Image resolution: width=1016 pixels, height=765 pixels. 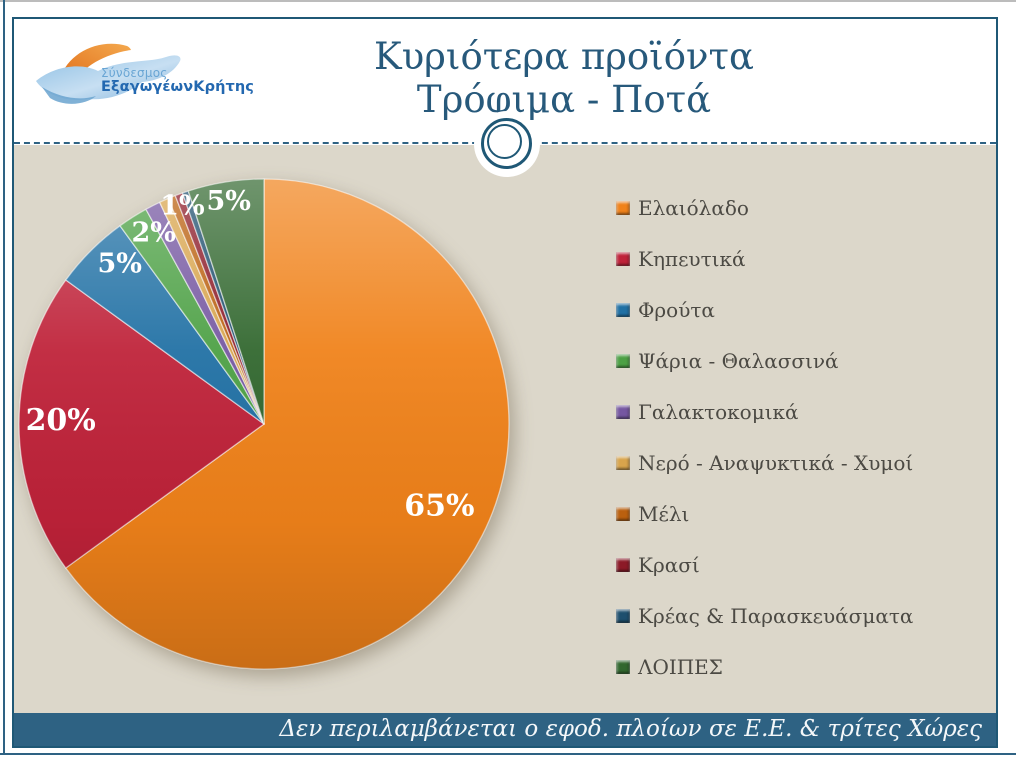 I want to click on legend-item: Ελαιόλαδο, so click(x=804, y=207).